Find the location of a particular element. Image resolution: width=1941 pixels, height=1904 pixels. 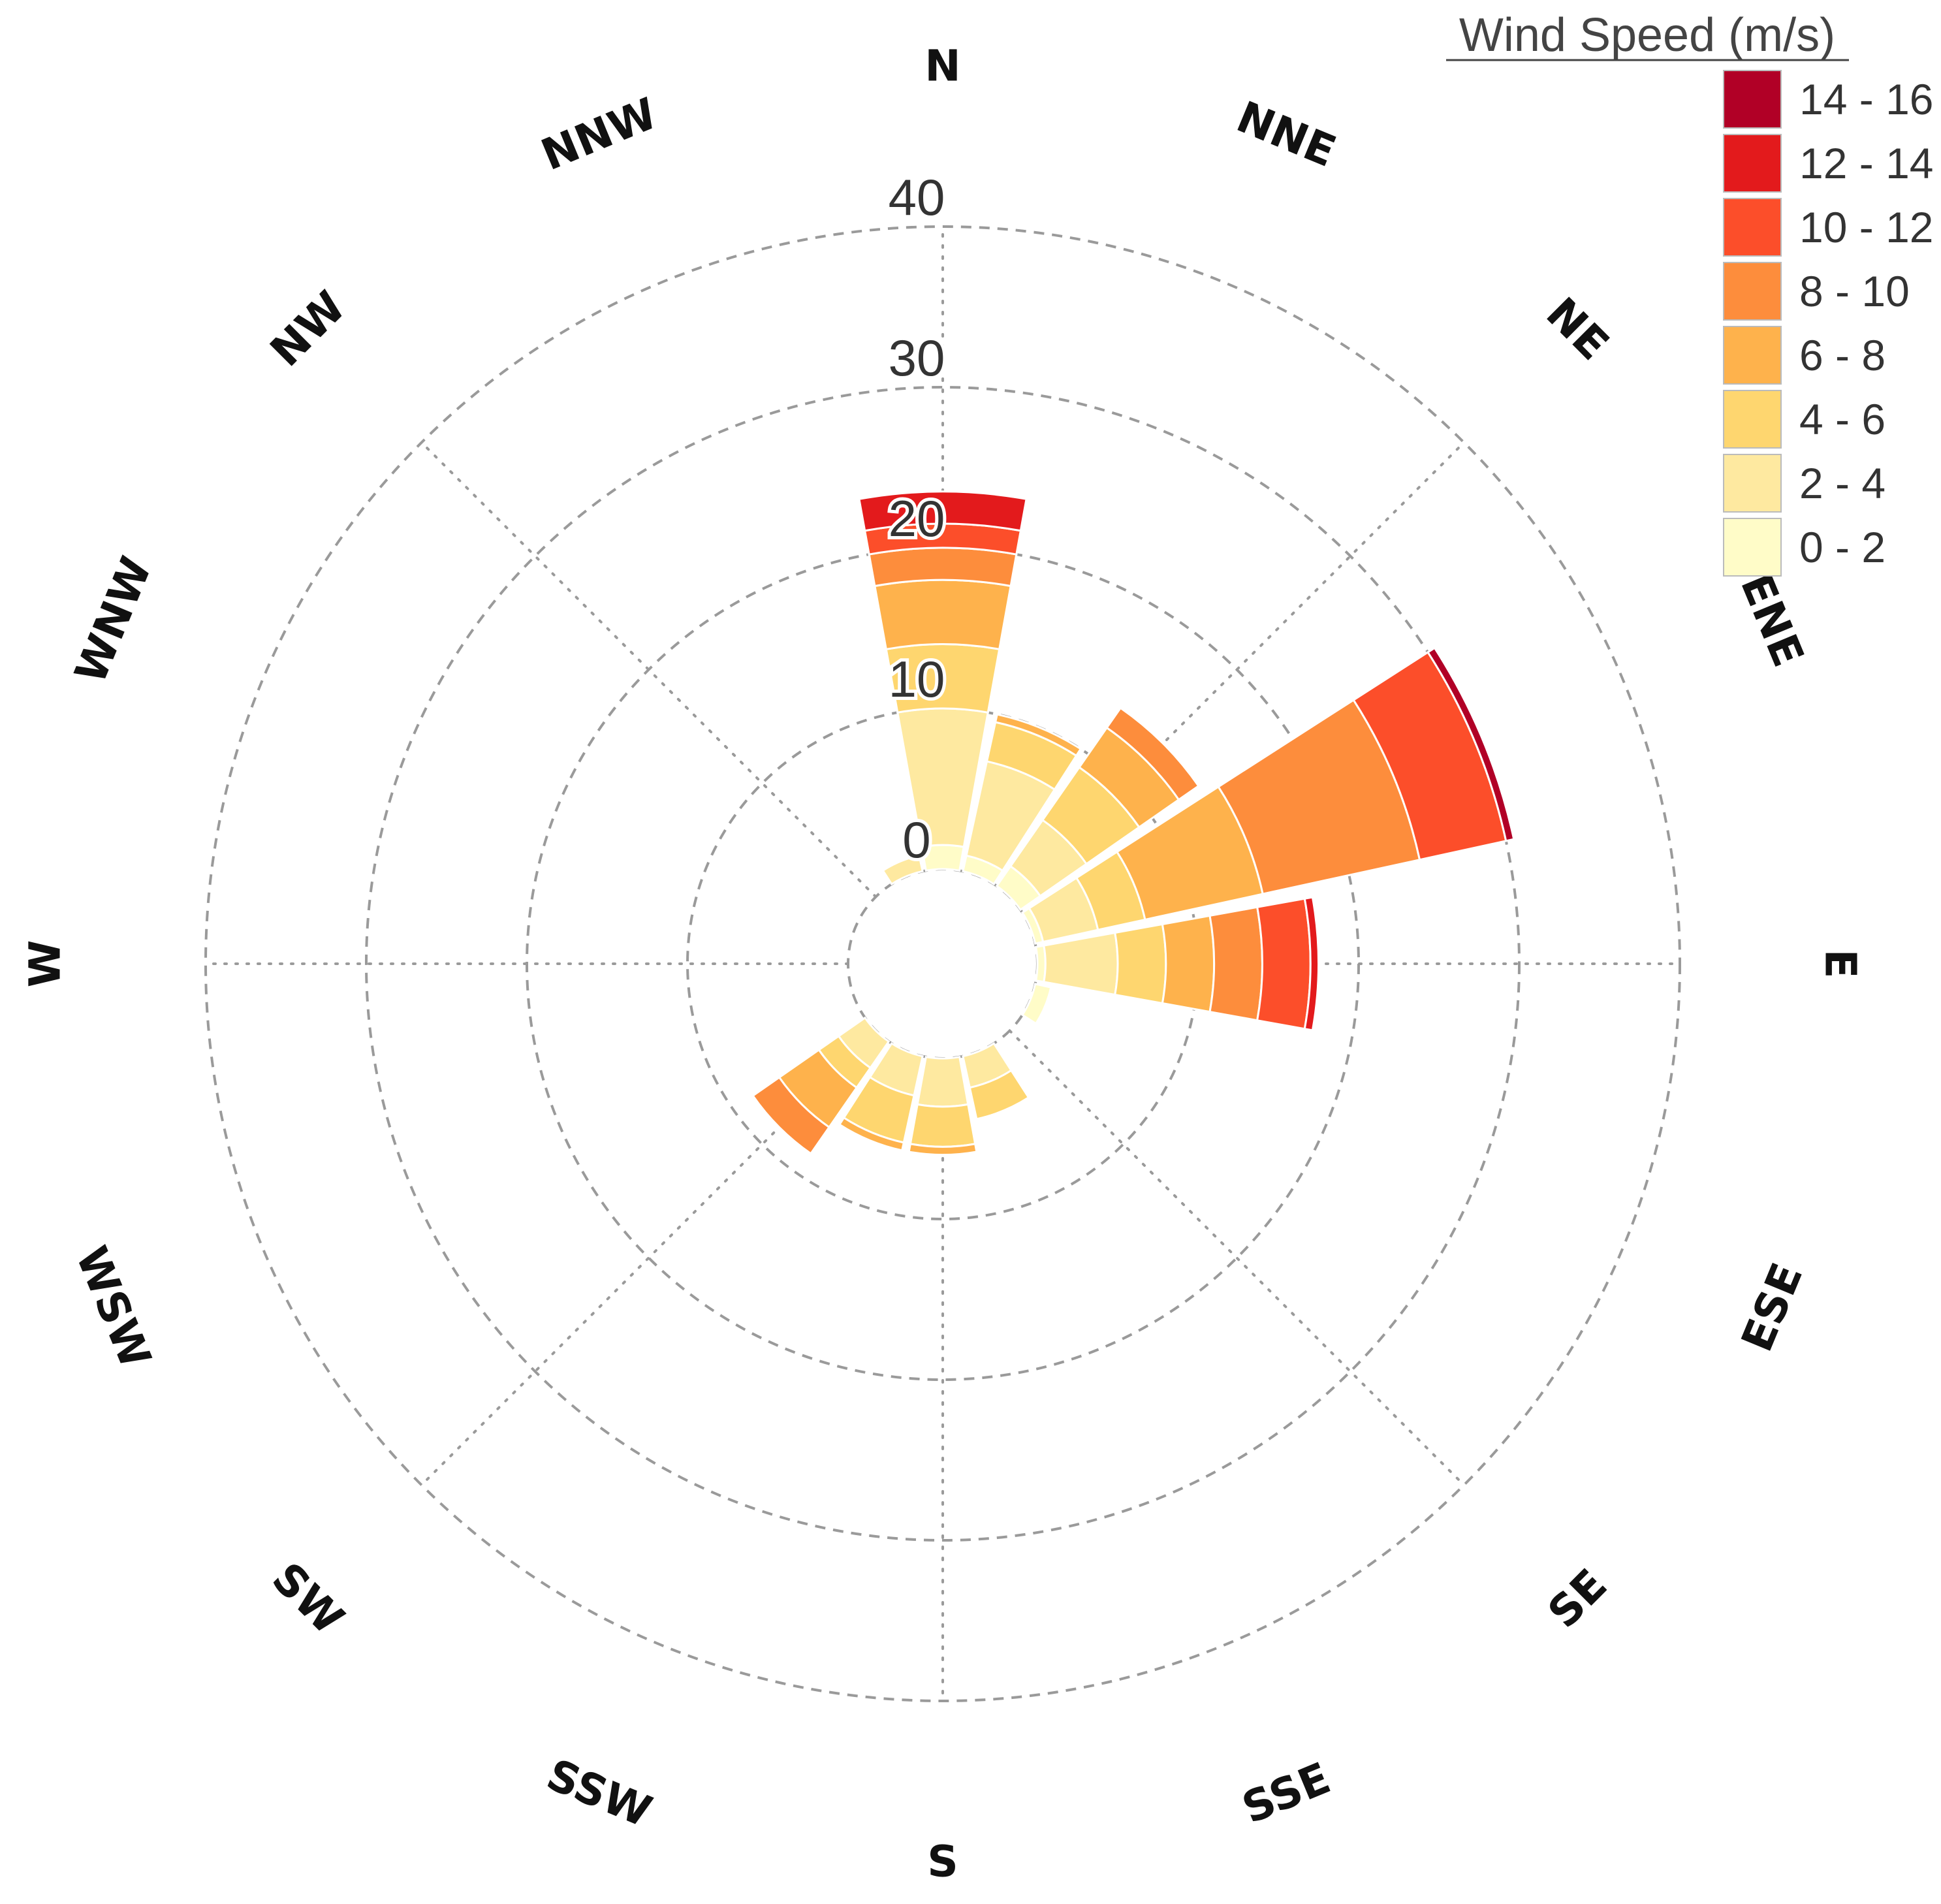

direction-label-sse: SSE is located at coordinates (1286, 1793).